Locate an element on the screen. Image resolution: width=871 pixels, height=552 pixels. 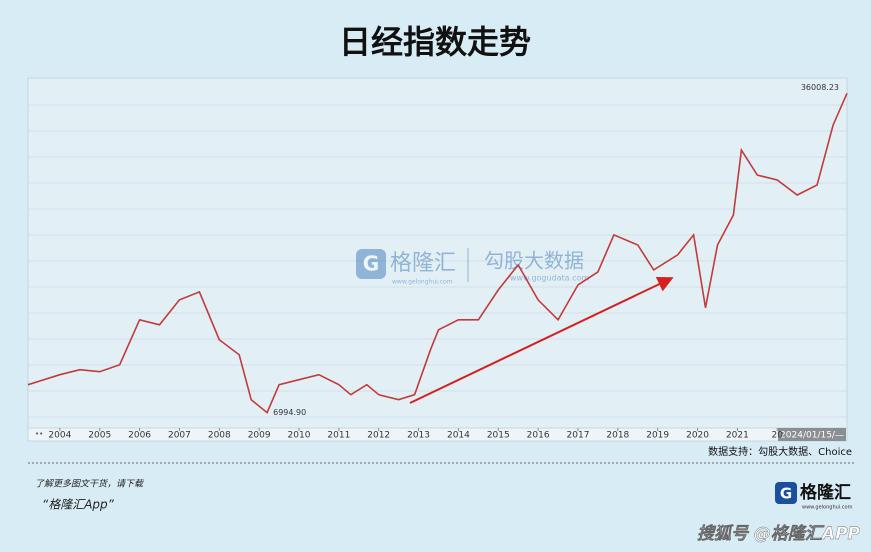
logo-letter: G is located at coordinates (786, 494).